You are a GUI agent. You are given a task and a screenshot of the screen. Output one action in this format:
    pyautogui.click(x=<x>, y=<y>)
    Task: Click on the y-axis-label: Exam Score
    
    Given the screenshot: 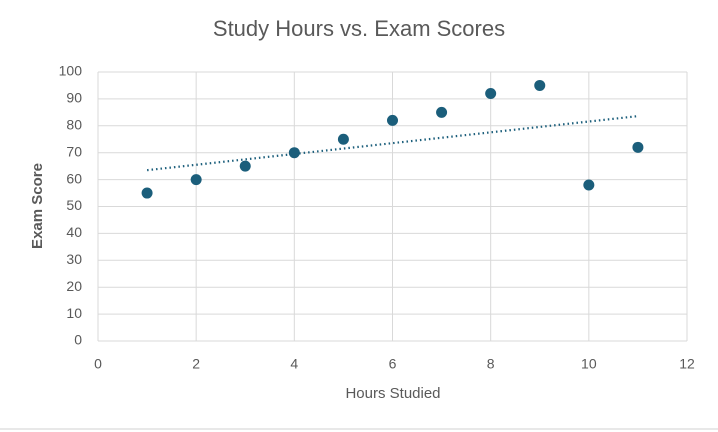 What is the action you would take?
    pyautogui.click(x=37, y=206)
    